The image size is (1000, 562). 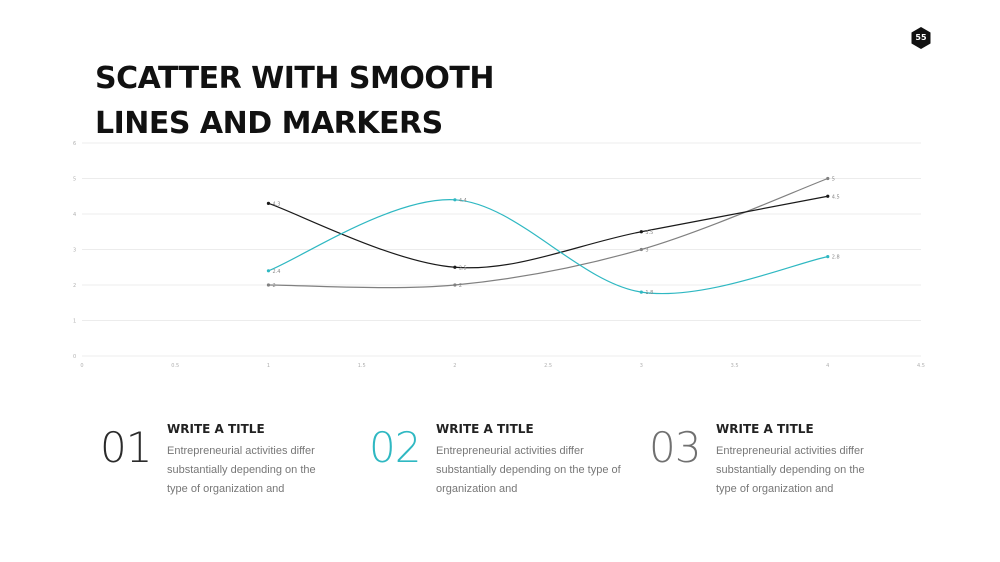 I want to click on data-label: 4.4, so click(x=463, y=201).